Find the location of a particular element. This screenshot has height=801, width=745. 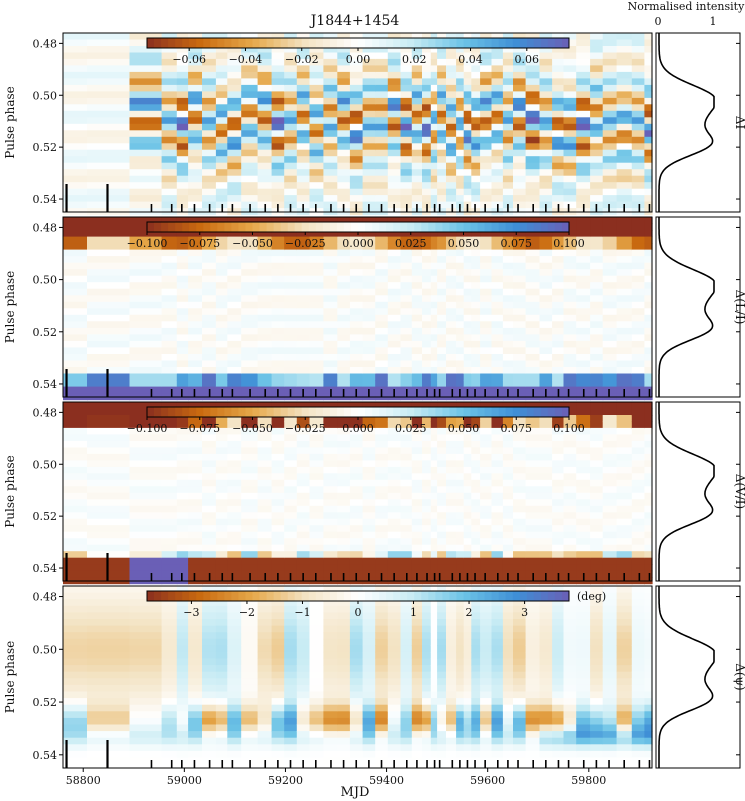

y-tick-label: 0.54 is located at coordinates (45, 384).